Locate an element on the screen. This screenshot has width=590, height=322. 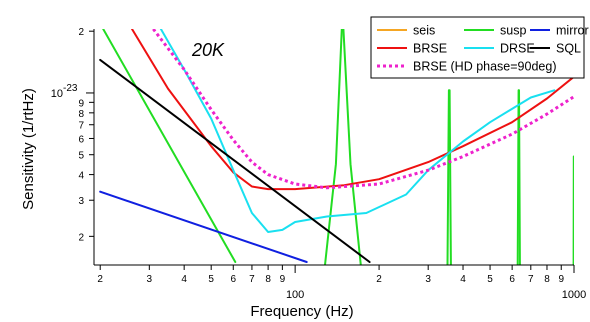
y-axis-title: Sensitivity (1/rtHz) is located at coordinates (28, 149).